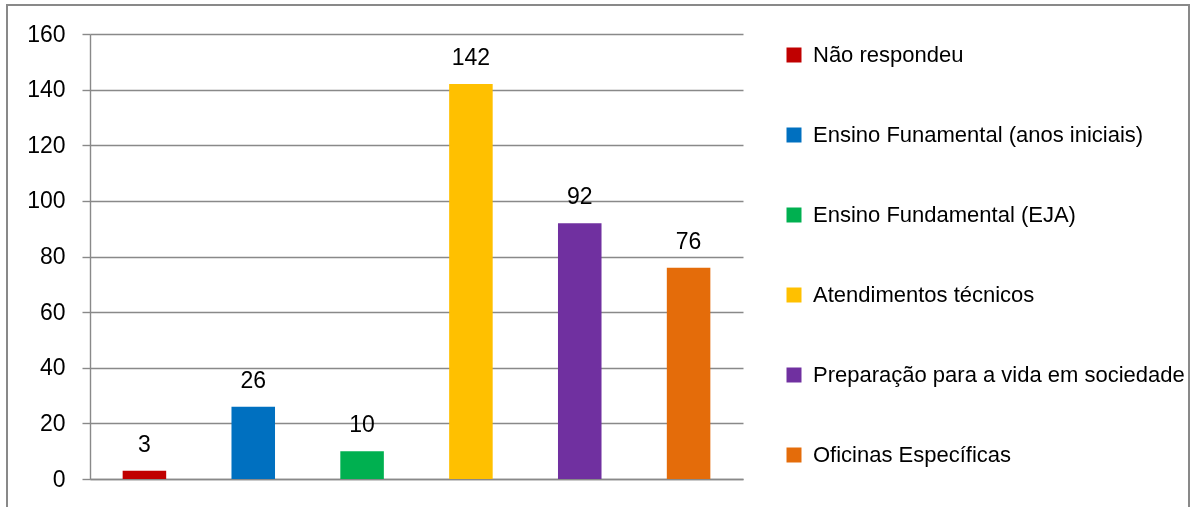 This screenshot has height=507, width=1191. I want to click on y-tick-label: 100, so click(46, 200).